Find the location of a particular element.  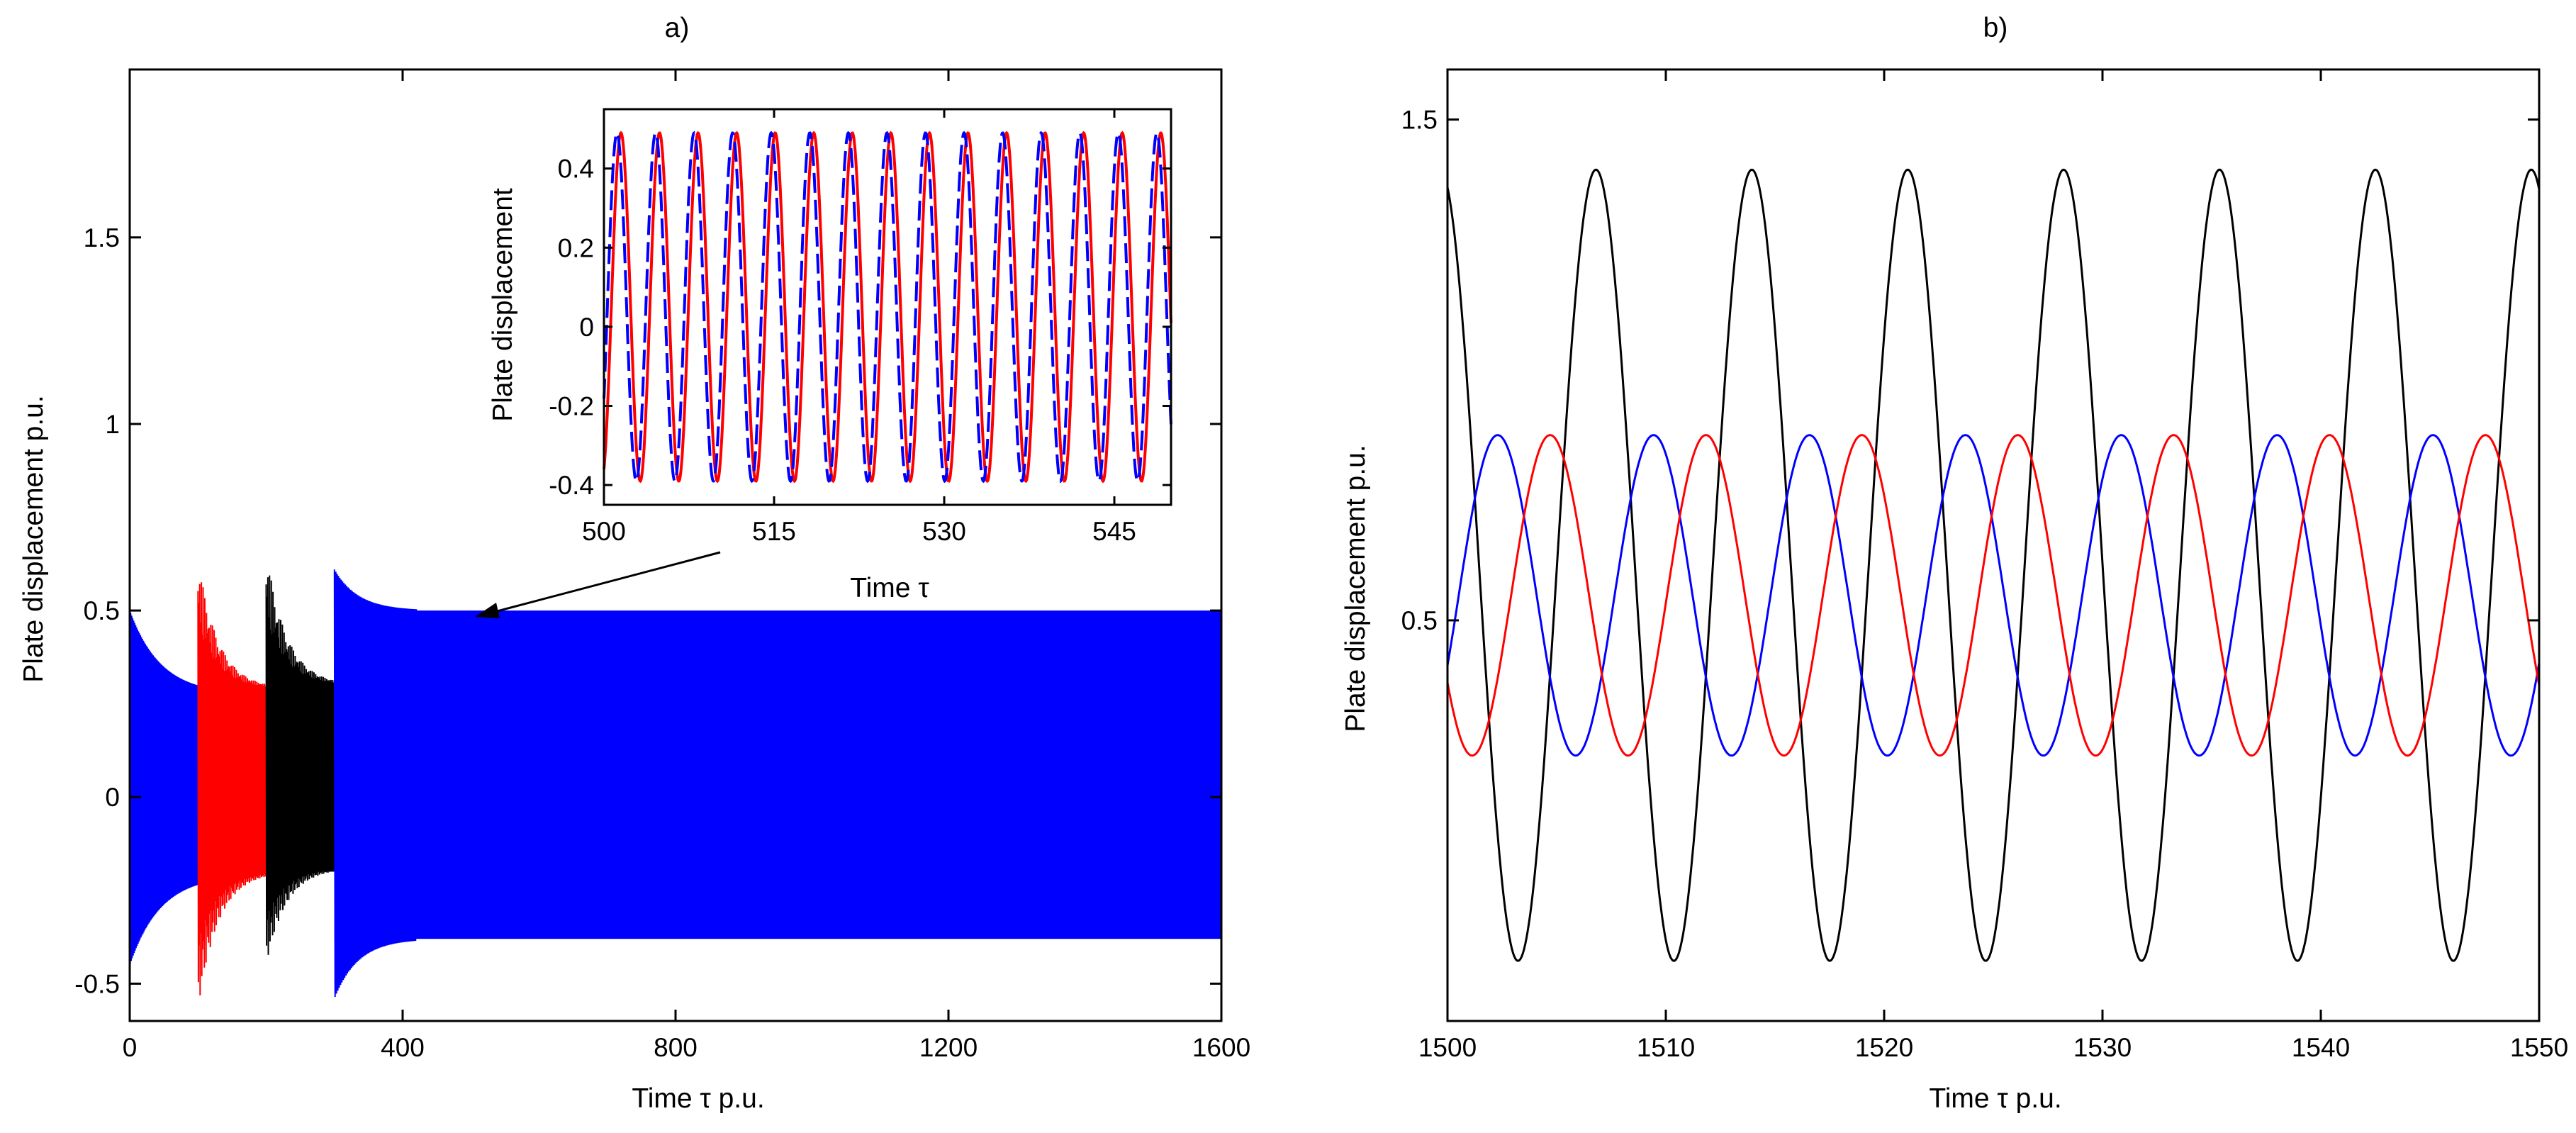

inset-xtick-0: 500 is located at coordinates (604, 531).